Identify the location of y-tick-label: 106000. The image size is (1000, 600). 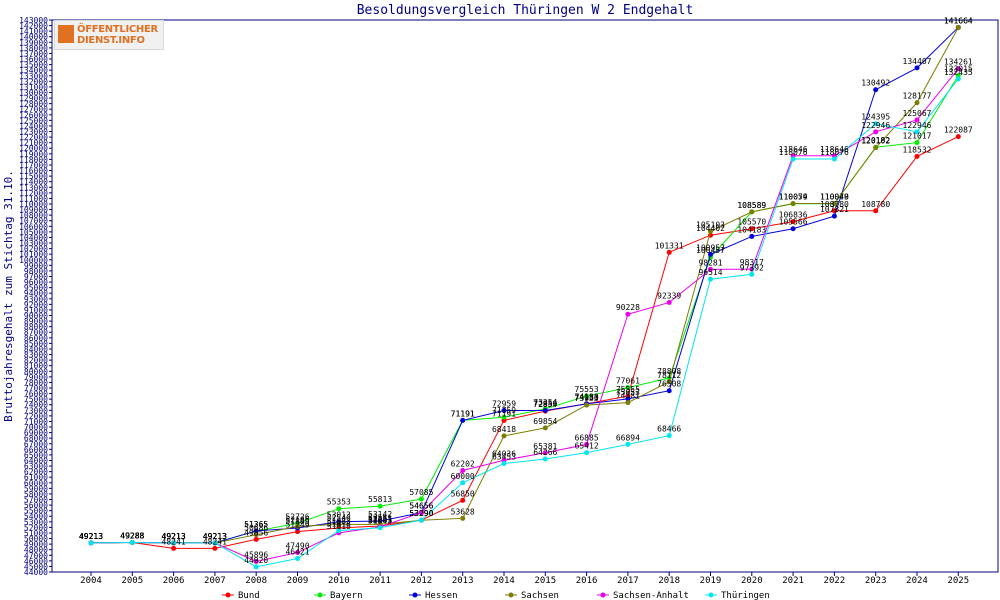
(33, 226).